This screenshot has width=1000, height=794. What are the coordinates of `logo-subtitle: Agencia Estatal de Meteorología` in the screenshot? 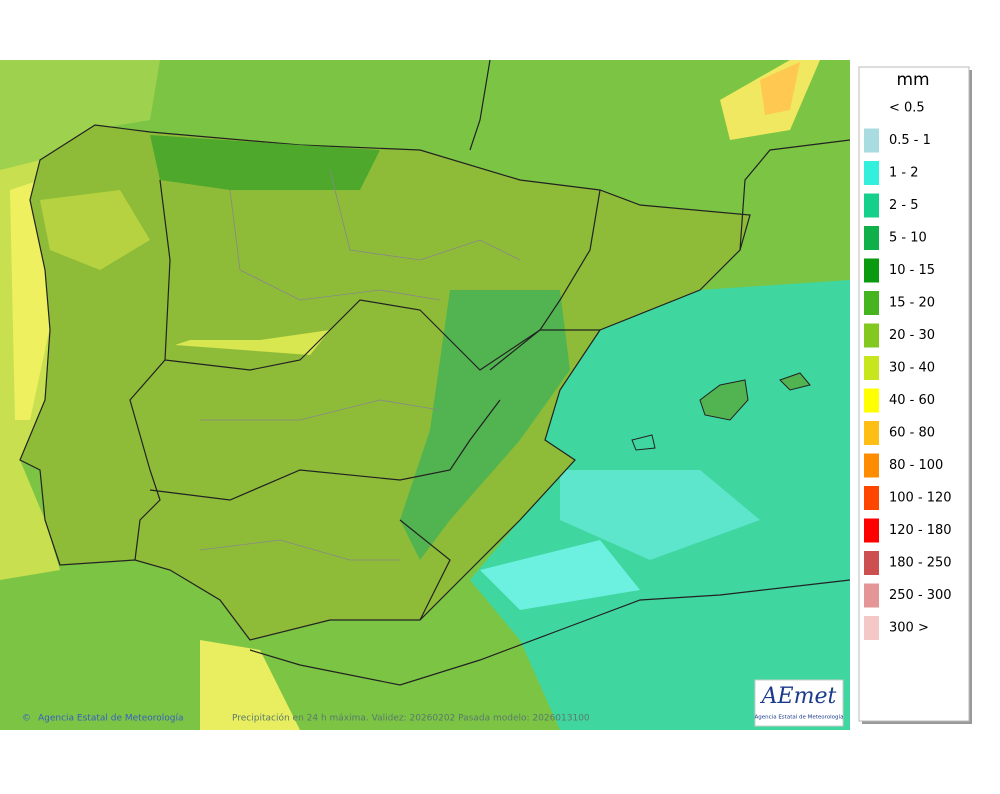 It's located at (799, 717).